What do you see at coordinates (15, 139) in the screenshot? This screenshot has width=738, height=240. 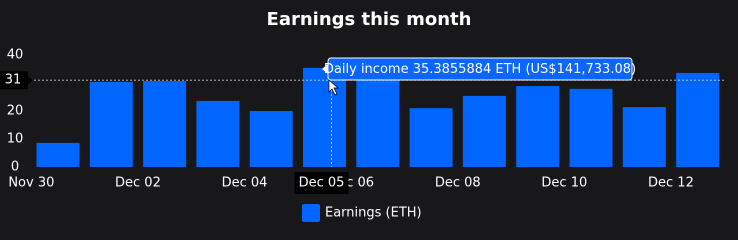 I see `y-tick-label: 10` at bounding box center [15, 139].